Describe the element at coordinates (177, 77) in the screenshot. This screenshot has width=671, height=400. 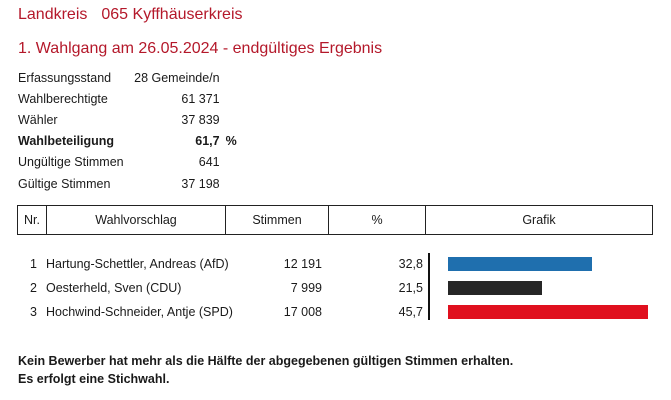
I see `stat-value: 28 Gemeinde/n` at that location.